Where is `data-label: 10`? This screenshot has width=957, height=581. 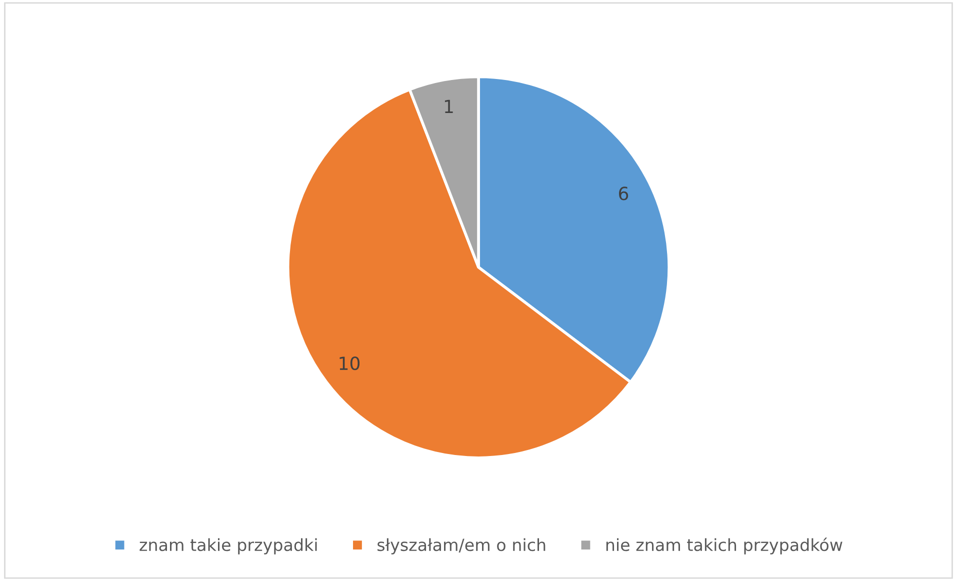
data-label: 10 is located at coordinates (350, 363).